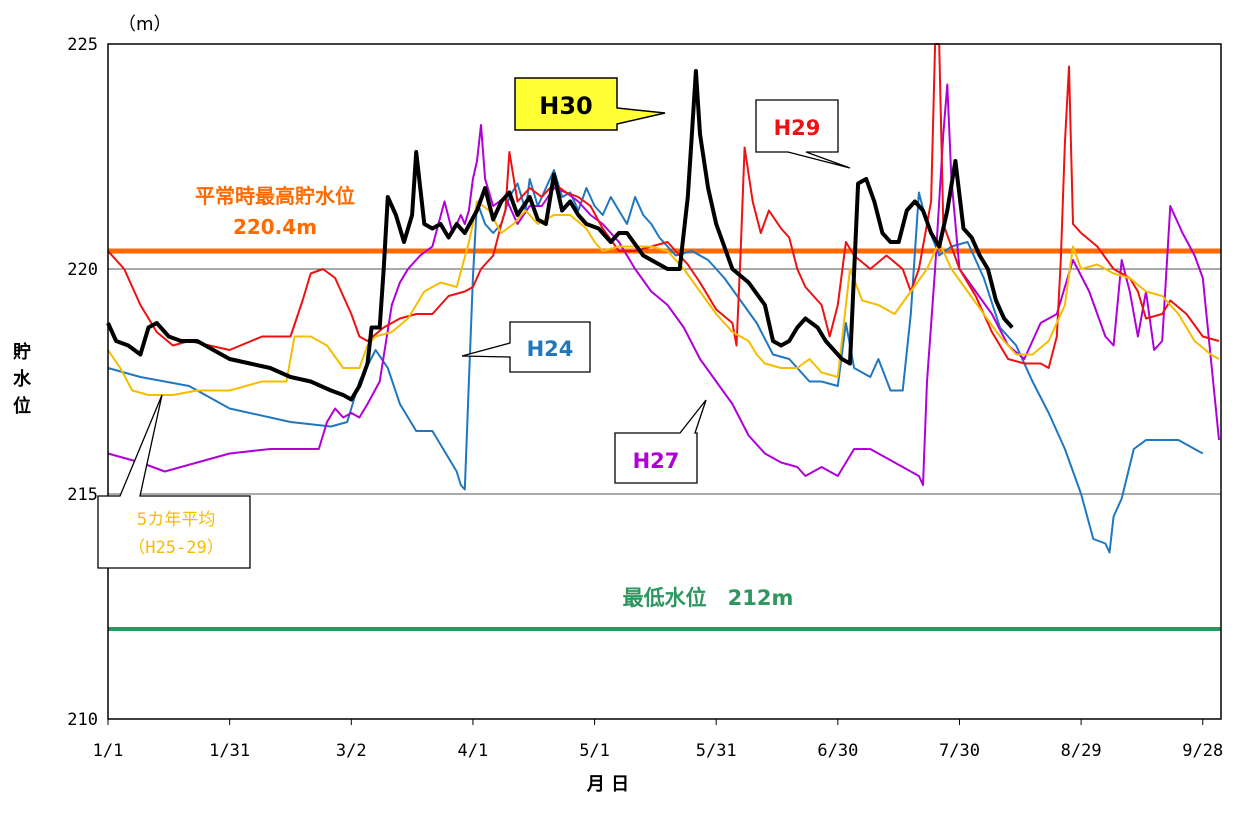  I want to click on x-tick-labels: 1/1 1/31 3/2 4/1 5/1 5/31 6/30 7/30 8/29 9/28, so click(658, 740).